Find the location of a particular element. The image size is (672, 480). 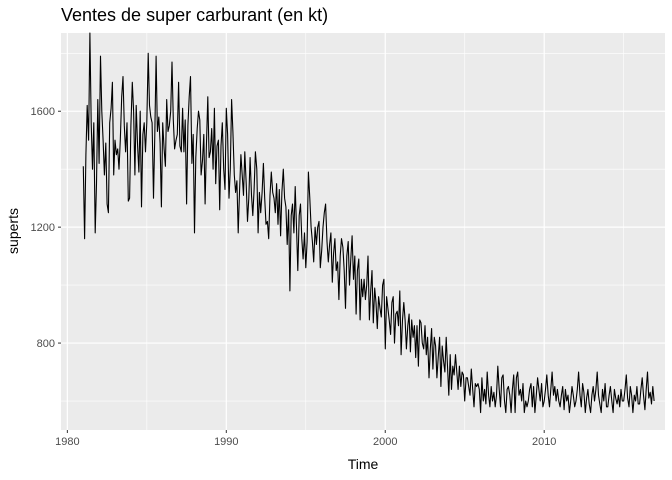

chart-title: Ventes de super carburant (en kt) is located at coordinates (194, 15).